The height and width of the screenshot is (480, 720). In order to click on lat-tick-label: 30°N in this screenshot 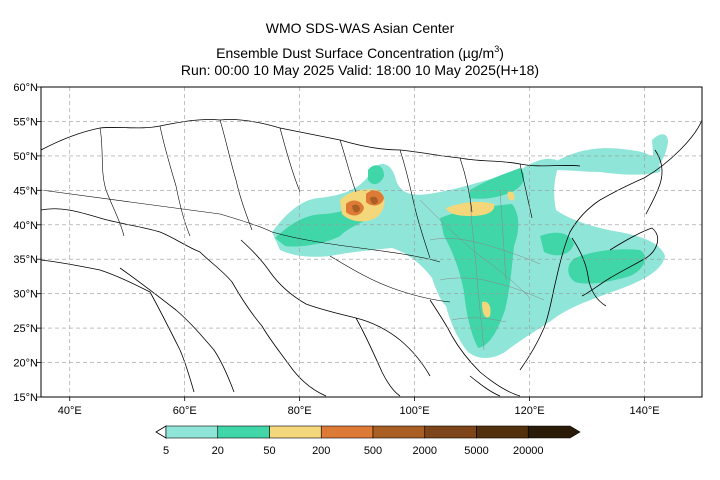, I will do `click(25, 295)`.